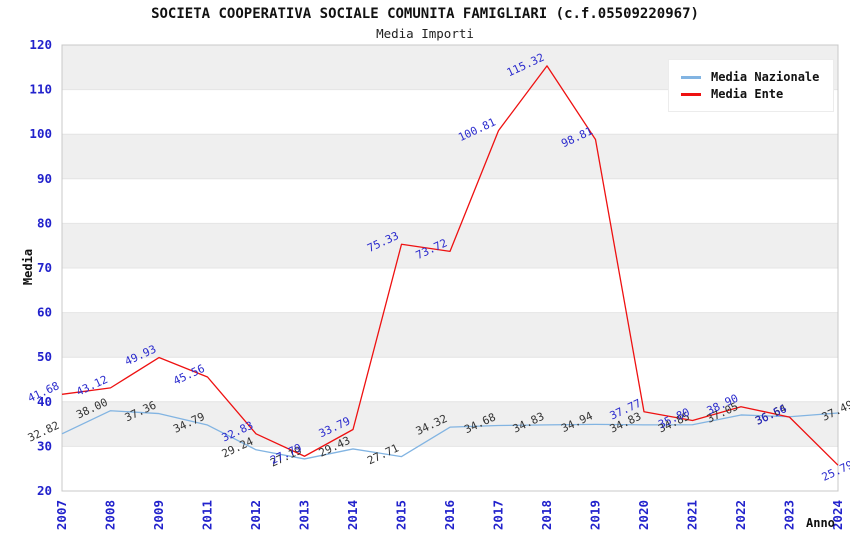 This screenshot has height=550, width=850. Describe the element at coordinates (304, 515) in the screenshot. I see `x-tick-label: 2013` at that location.